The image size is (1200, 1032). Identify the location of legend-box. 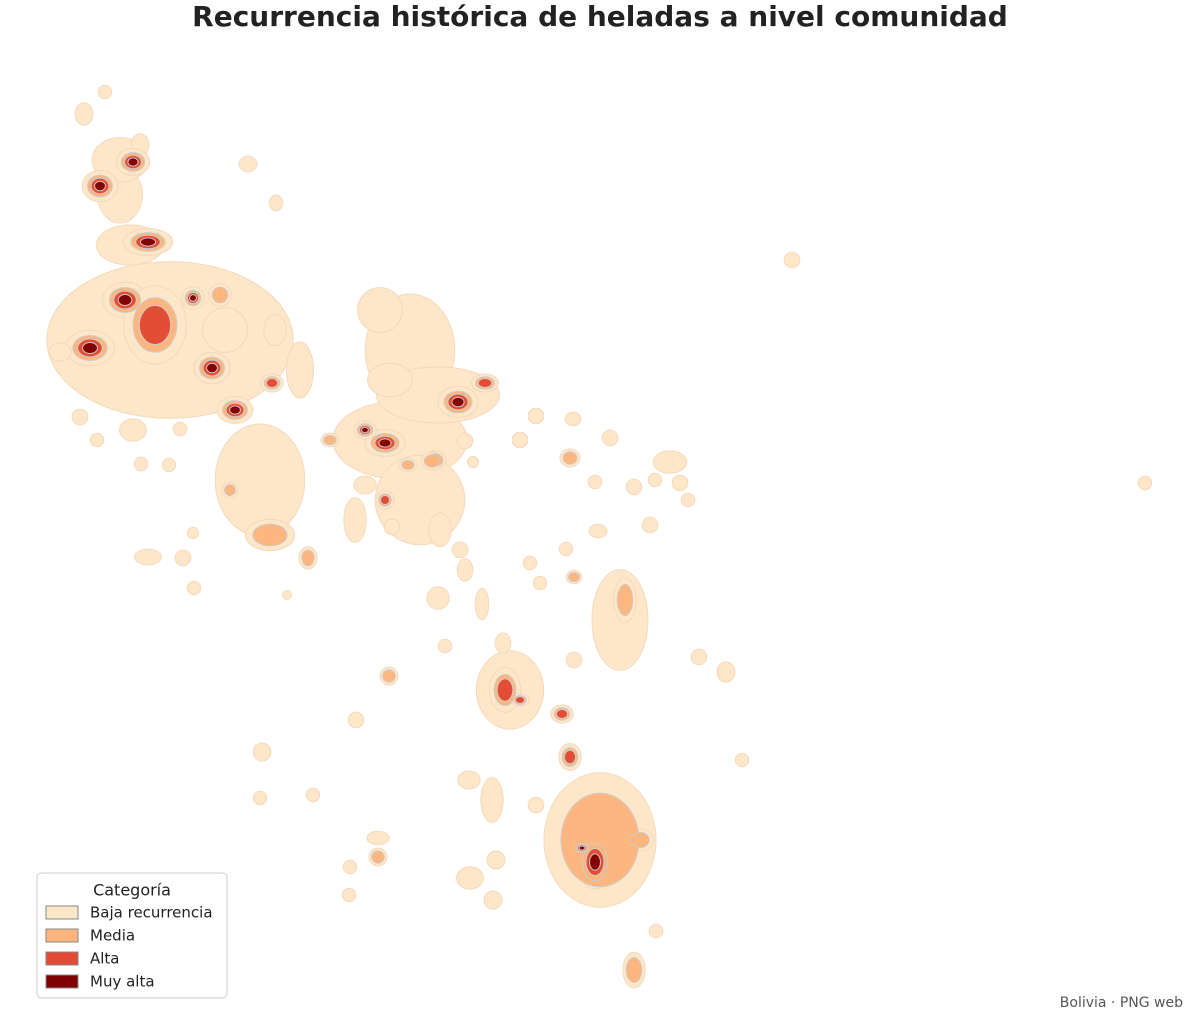
(132, 935).